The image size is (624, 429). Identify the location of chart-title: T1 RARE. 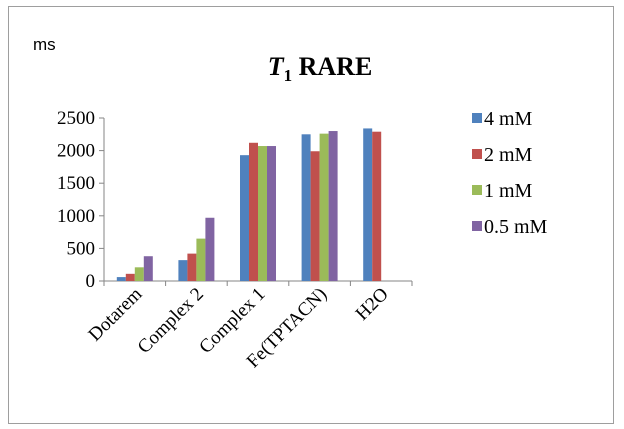
(320, 68).